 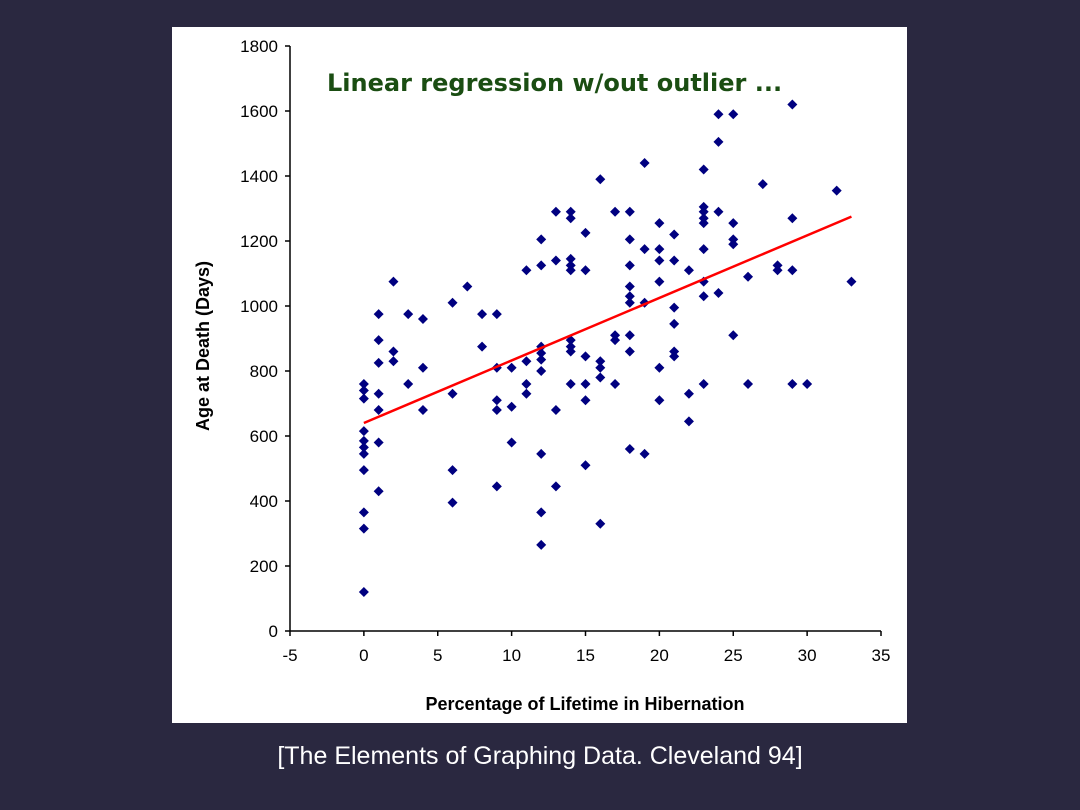 I want to click on y-tick-label: 1000, so click(x=259, y=306).